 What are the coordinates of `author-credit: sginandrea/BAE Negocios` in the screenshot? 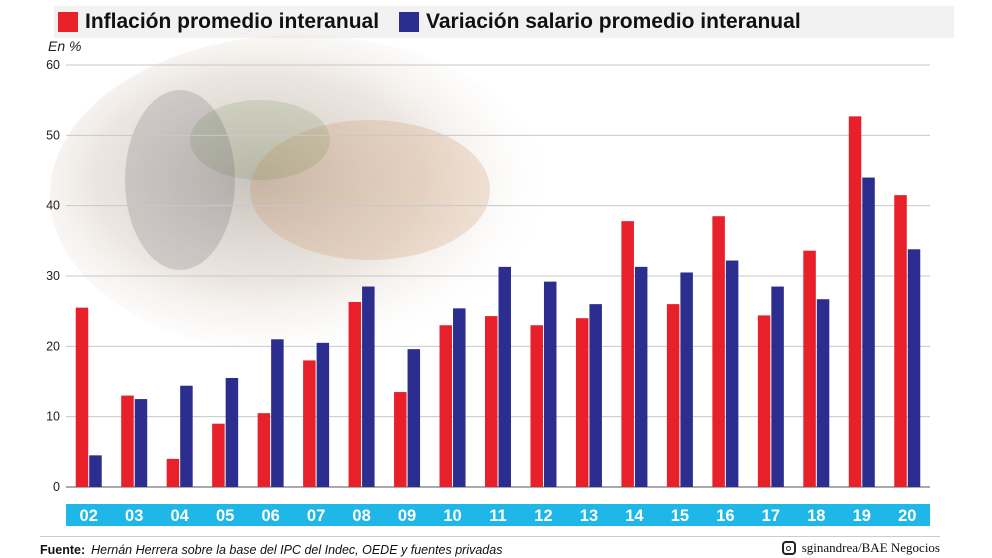 It's located at (860, 548).